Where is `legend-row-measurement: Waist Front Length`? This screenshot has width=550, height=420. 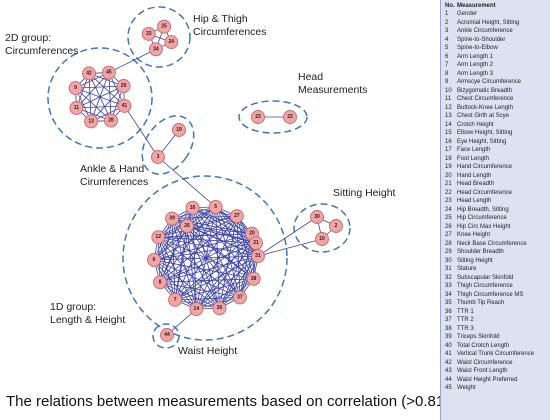
legend-row-measurement: Waist Front Length is located at coordinates (482, 371).